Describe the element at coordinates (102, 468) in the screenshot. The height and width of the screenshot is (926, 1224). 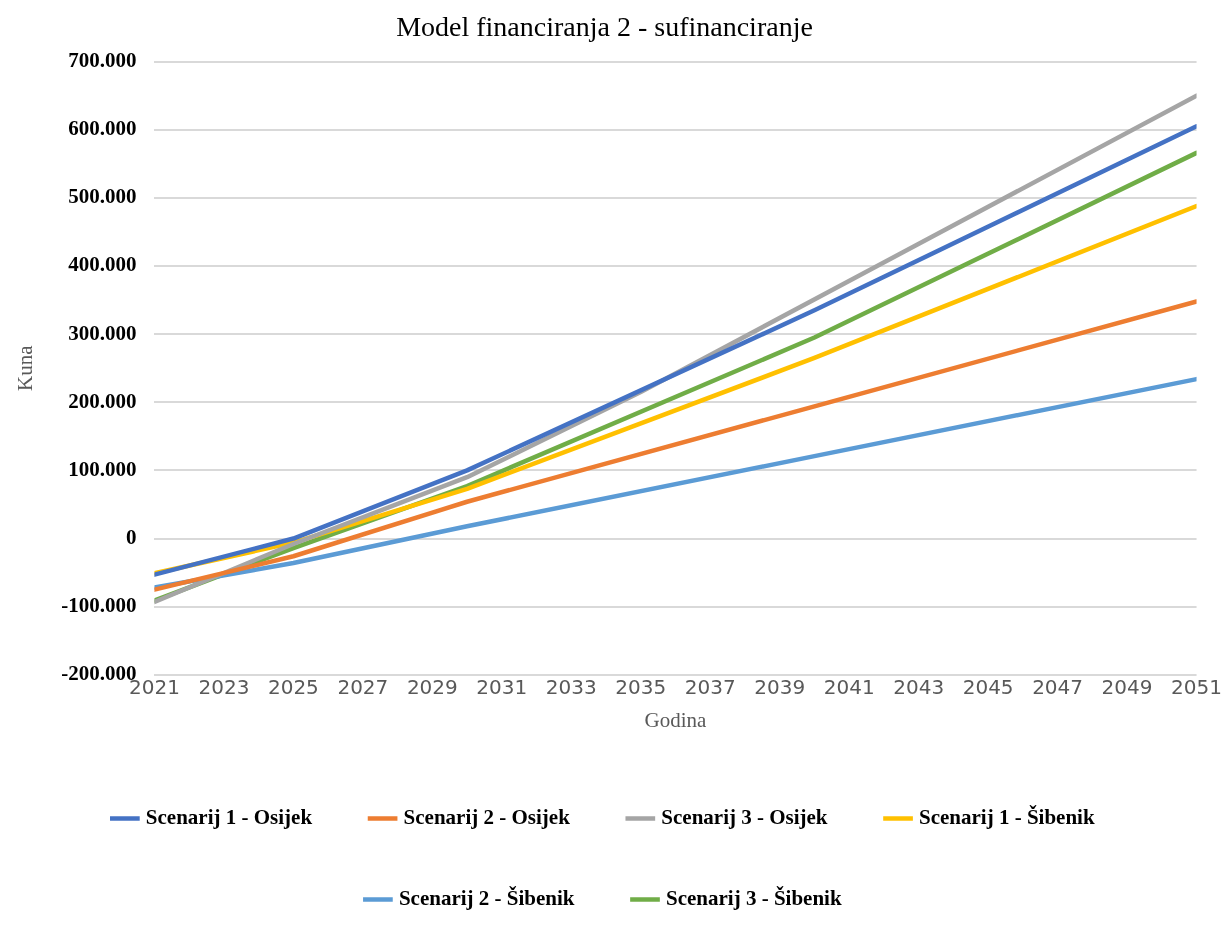
I see `y-tick-label: 100.000` at that location.